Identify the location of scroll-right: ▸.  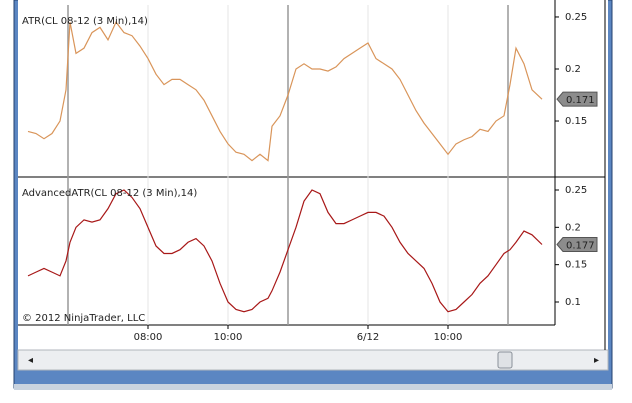
(596, 360).